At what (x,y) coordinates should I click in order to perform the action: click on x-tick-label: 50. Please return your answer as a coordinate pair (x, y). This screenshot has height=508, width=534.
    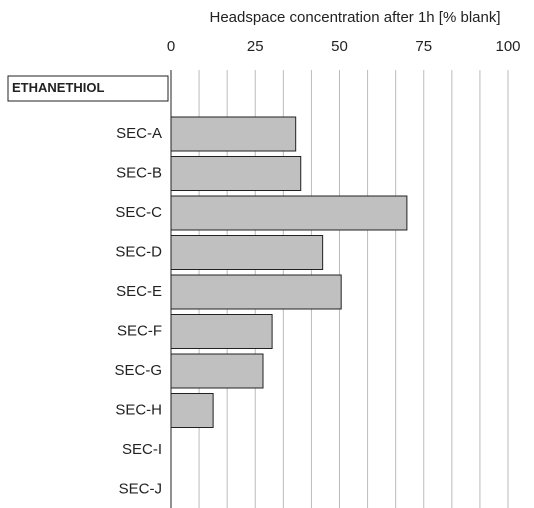
    Looking at the image, I should click on (339, 46).